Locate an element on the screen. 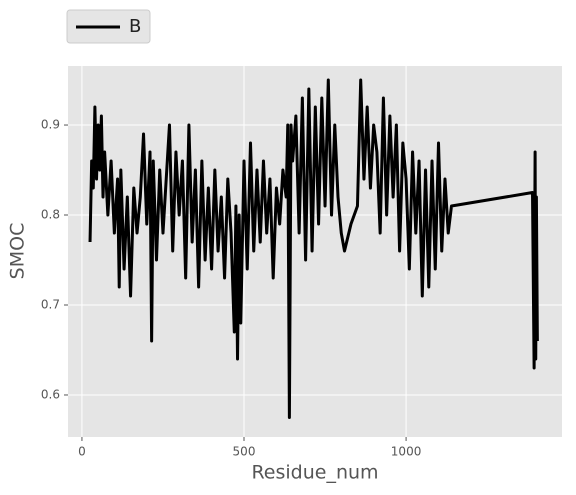 This screenshot has height=495, width=576. y-axis-label: SMOC is located at coordinates (18, 251).